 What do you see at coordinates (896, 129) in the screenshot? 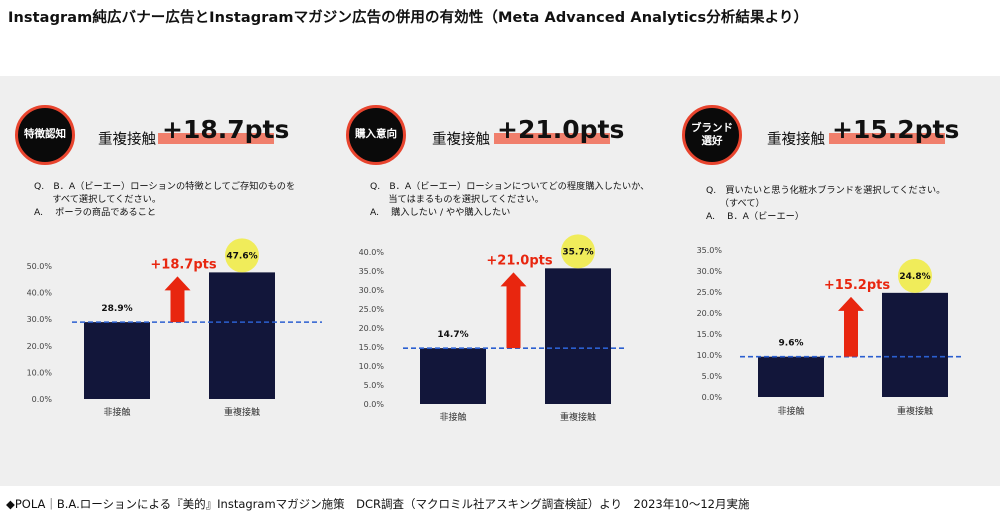
I see `head-value: +15.2pts` at bounding box center [896, 129].